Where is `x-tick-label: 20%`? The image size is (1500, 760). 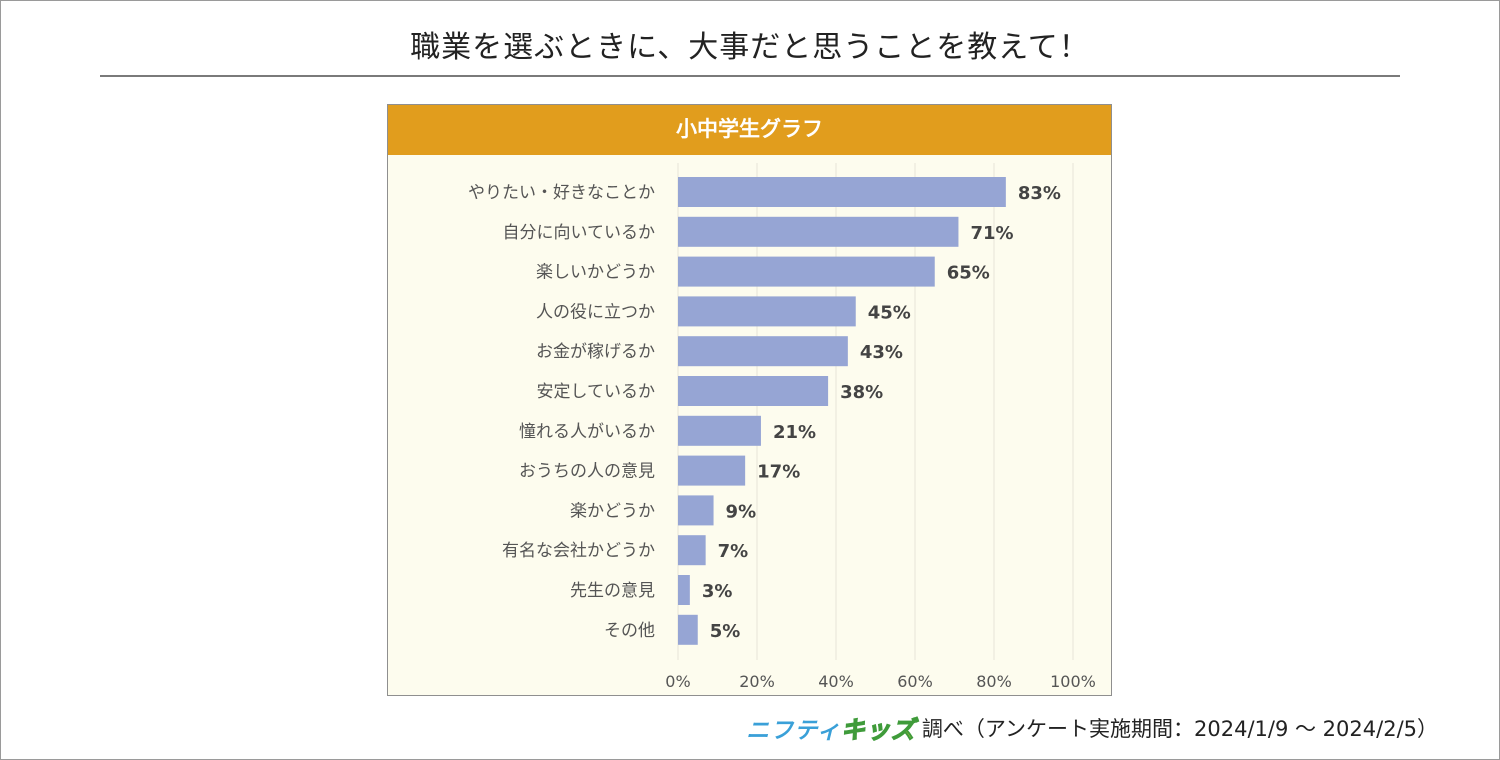 x-tick-label: 20% is located at coordinates (757, 681).